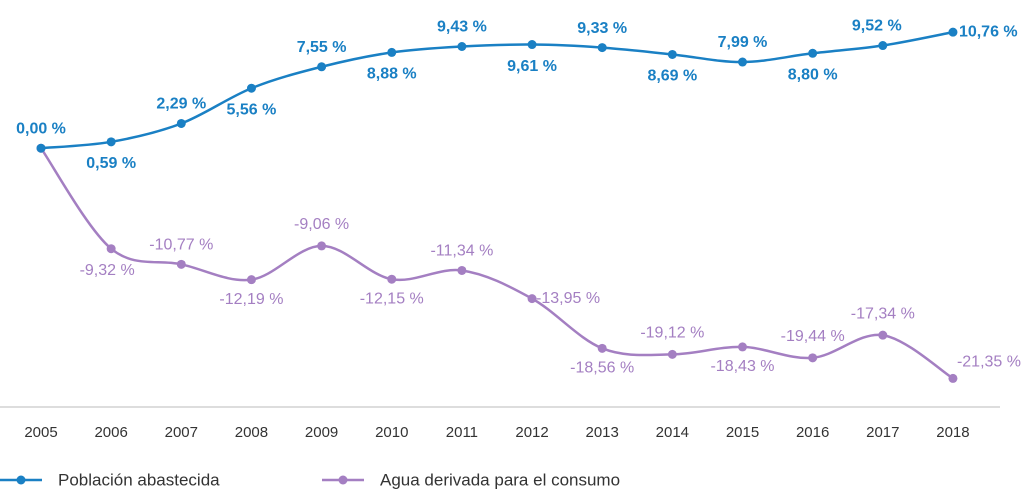 This screenshot has width=1030, height=490. I want to click on data-label: -19,12 %, so click(672, 333).